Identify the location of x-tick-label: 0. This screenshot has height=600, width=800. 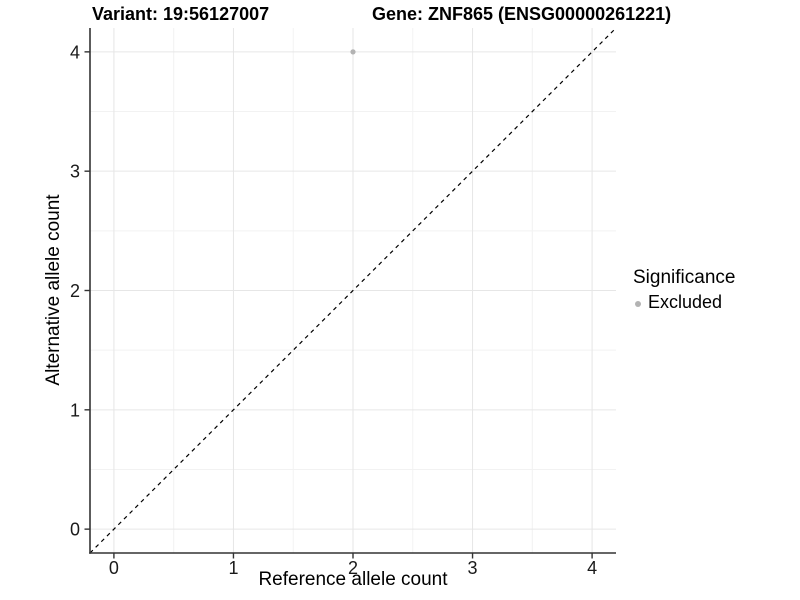
(114, 568).